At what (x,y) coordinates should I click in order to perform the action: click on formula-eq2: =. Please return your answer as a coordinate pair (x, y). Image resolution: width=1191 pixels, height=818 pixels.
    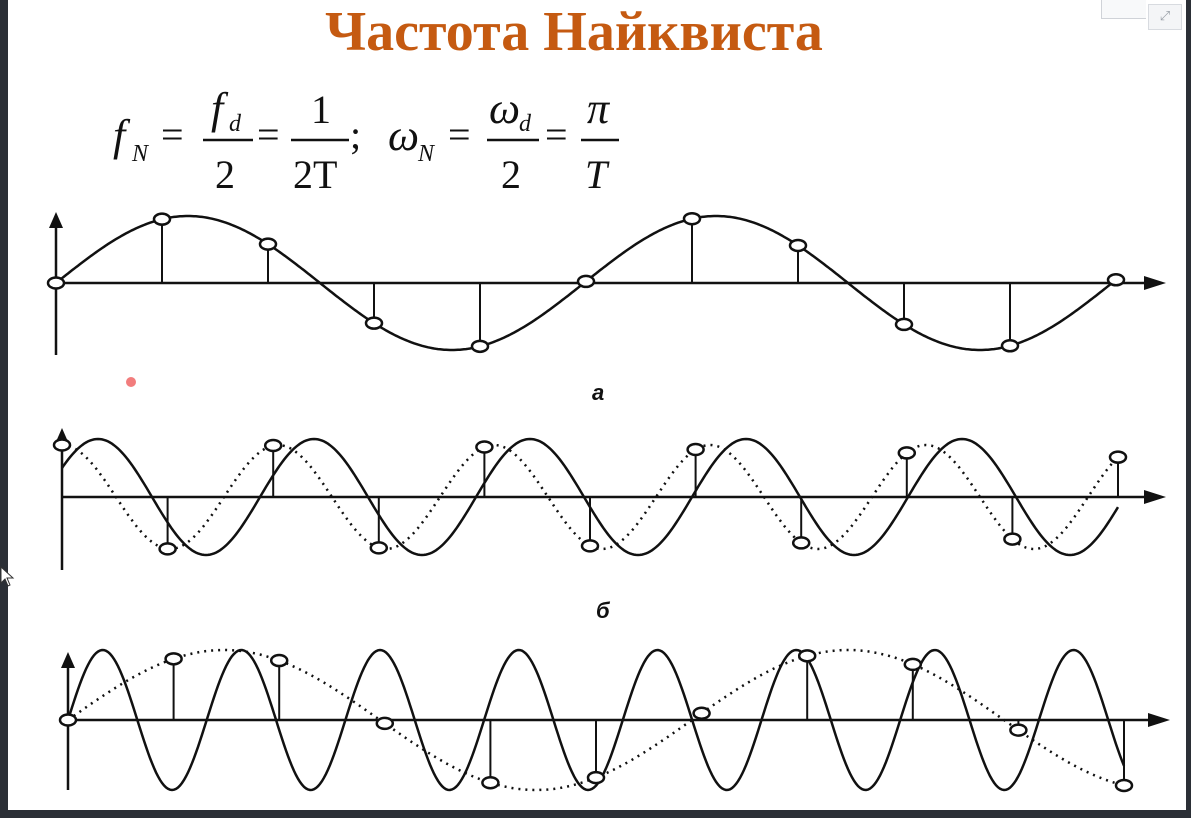
    Looking at the image, I should click on (268, 134).